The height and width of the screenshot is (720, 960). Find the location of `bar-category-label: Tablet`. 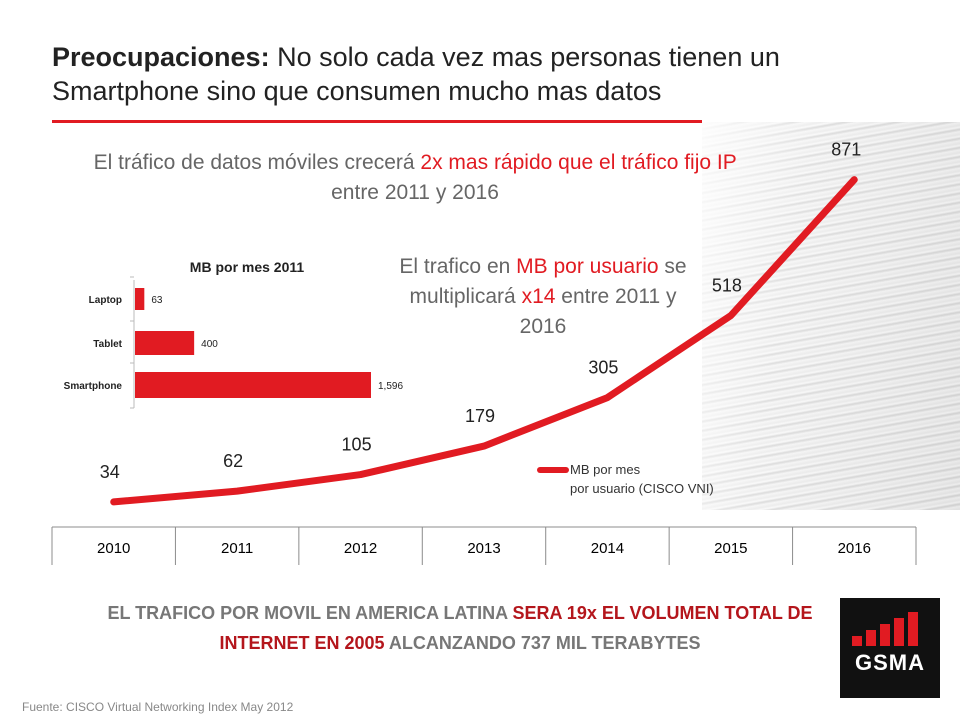

bar-category-label: Tablet is located at coordinates (107, 344).